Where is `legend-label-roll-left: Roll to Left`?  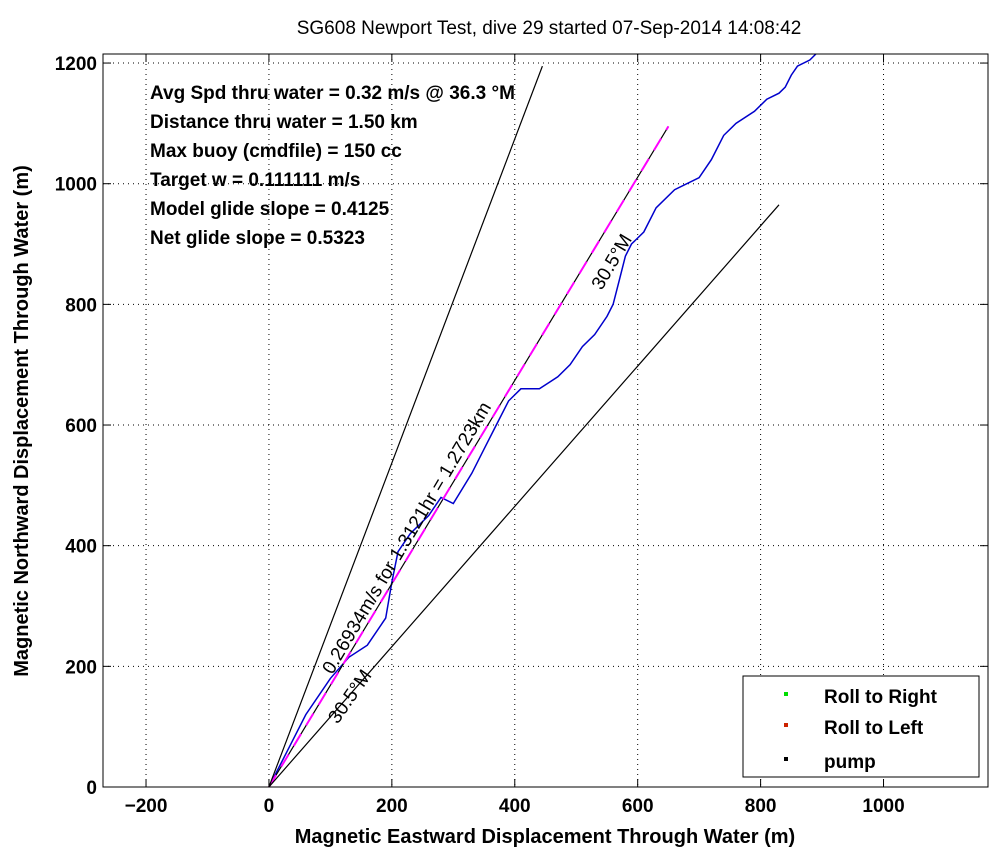
legend-label-roll-left: Roll to Left is located at coordinates (874, 728).